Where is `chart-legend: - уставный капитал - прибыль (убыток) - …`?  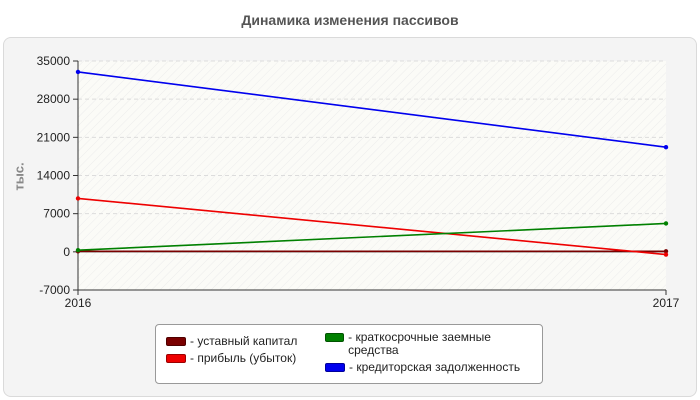
chart-legend: - уставный капитал - прибыль (убыток) - … is located at coordinates (349, 354).